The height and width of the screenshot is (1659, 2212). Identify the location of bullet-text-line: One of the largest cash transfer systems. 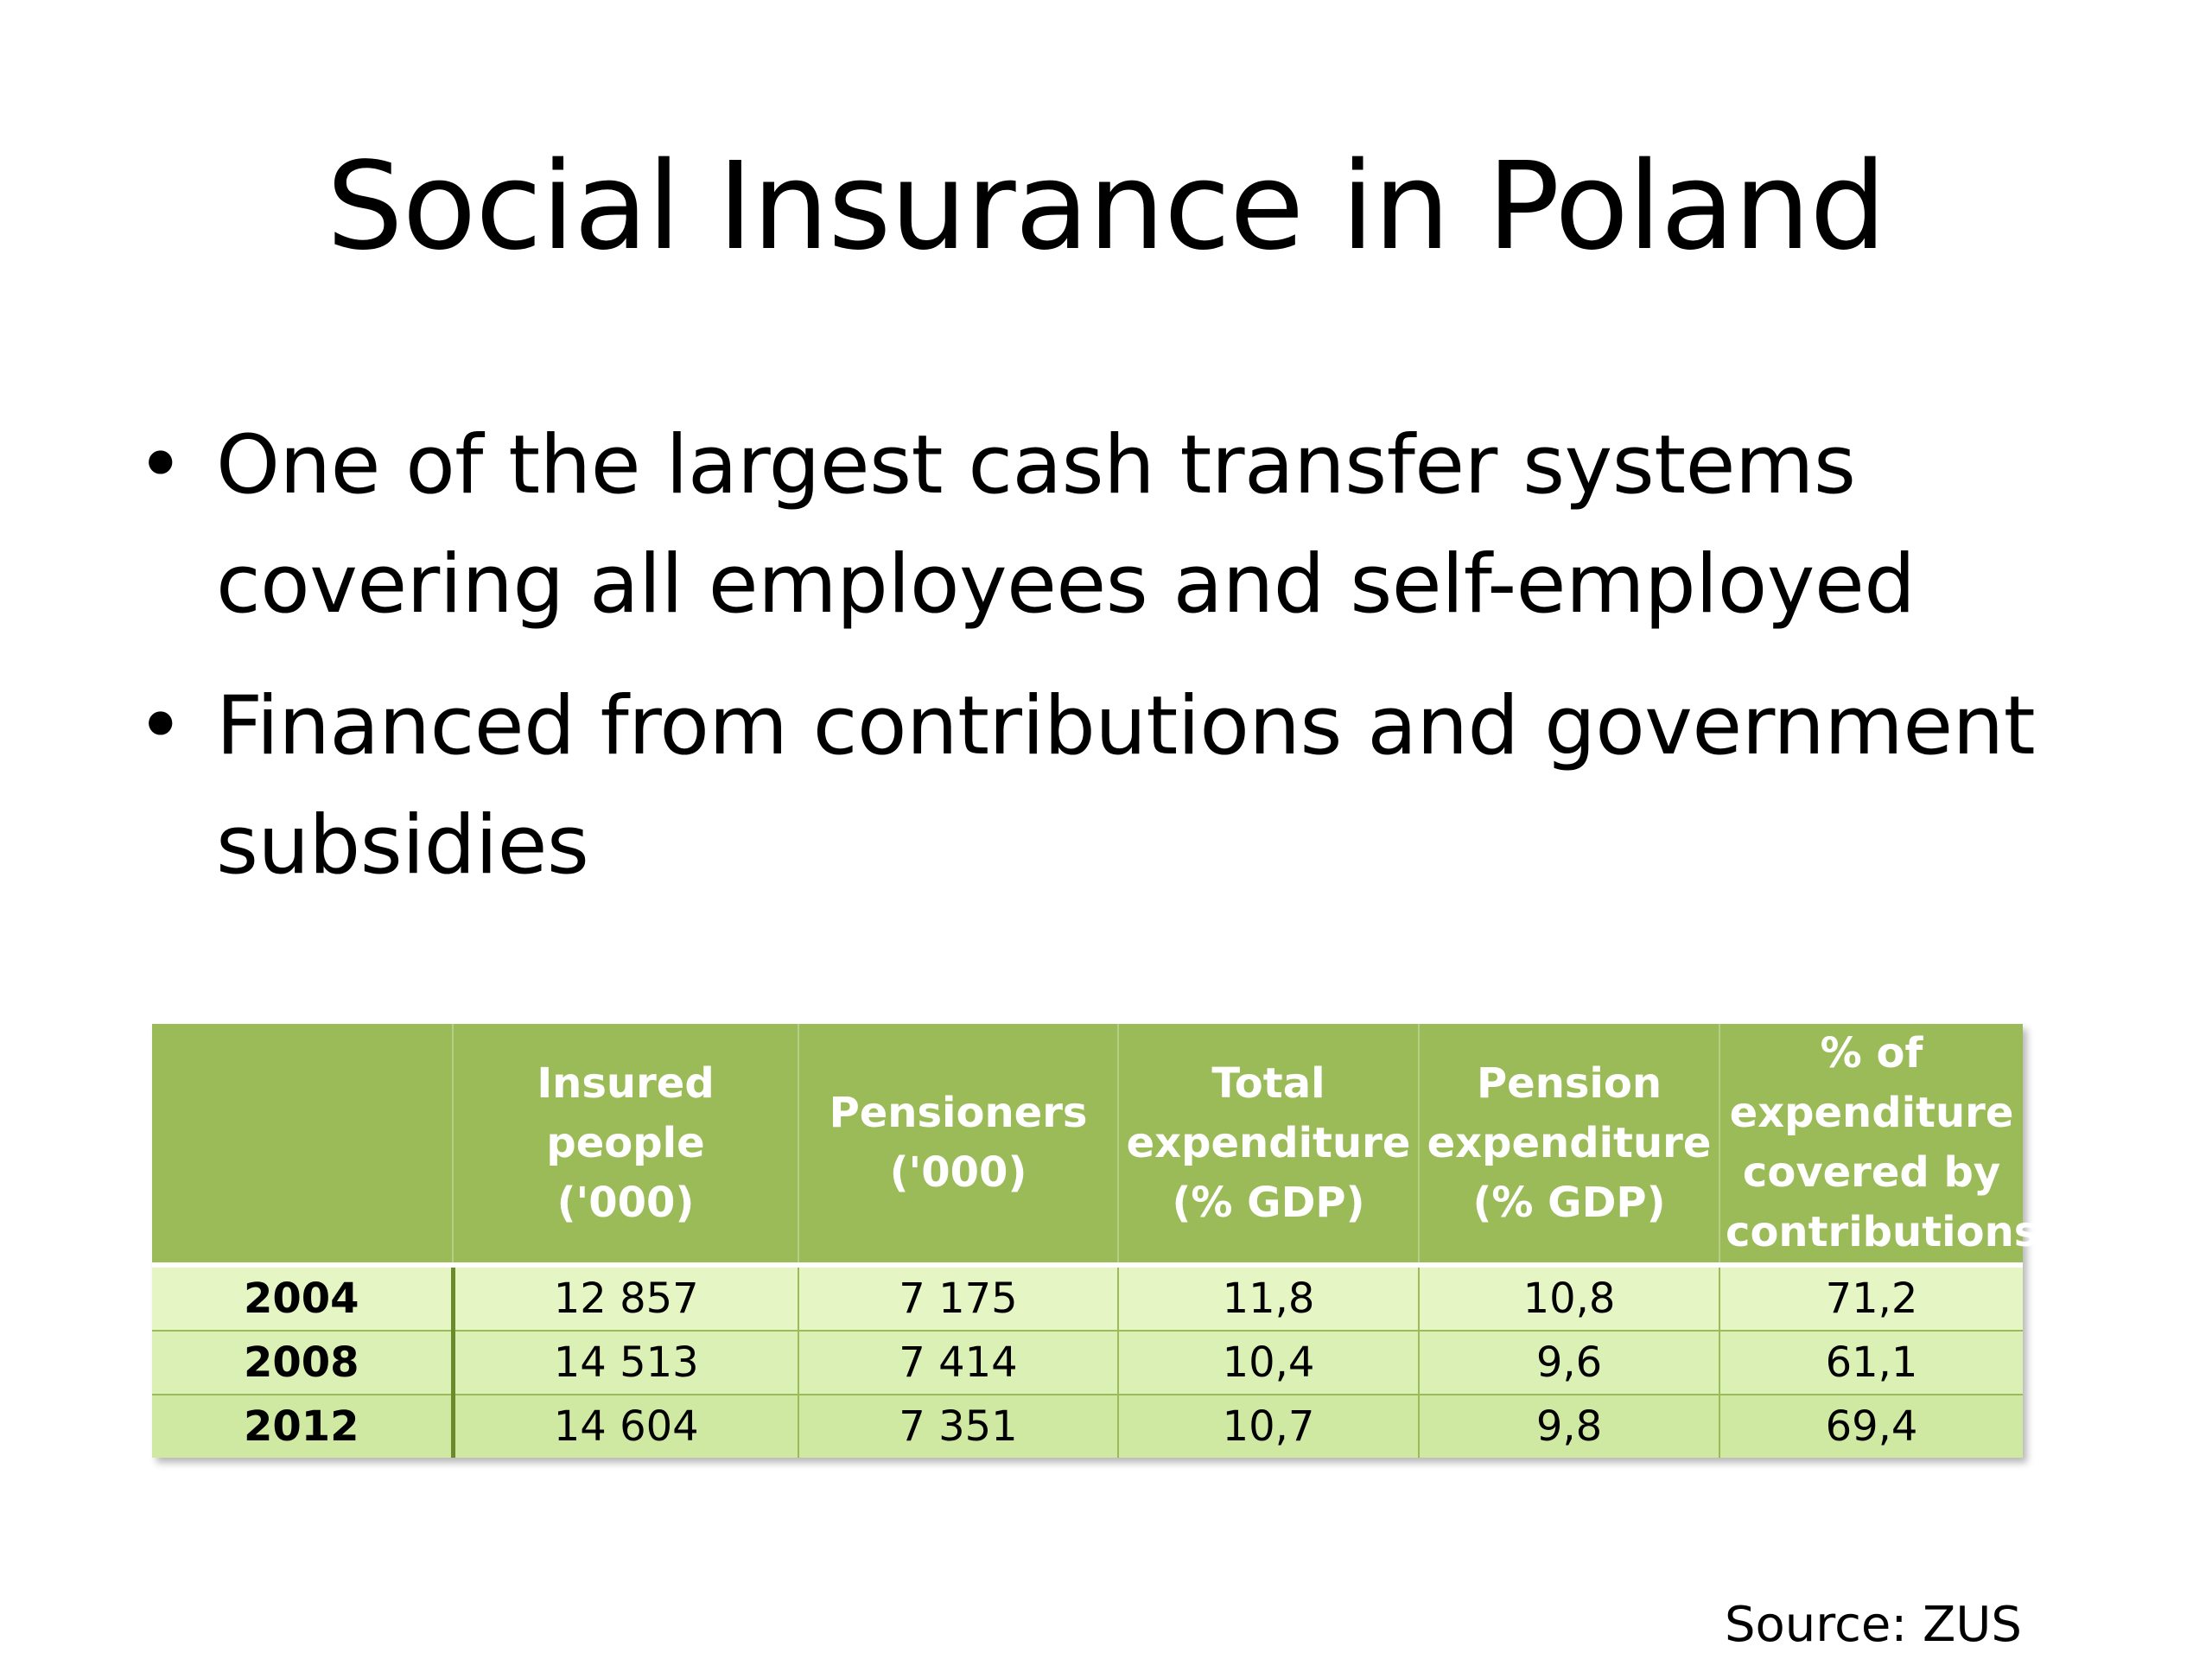
(1036, 465).